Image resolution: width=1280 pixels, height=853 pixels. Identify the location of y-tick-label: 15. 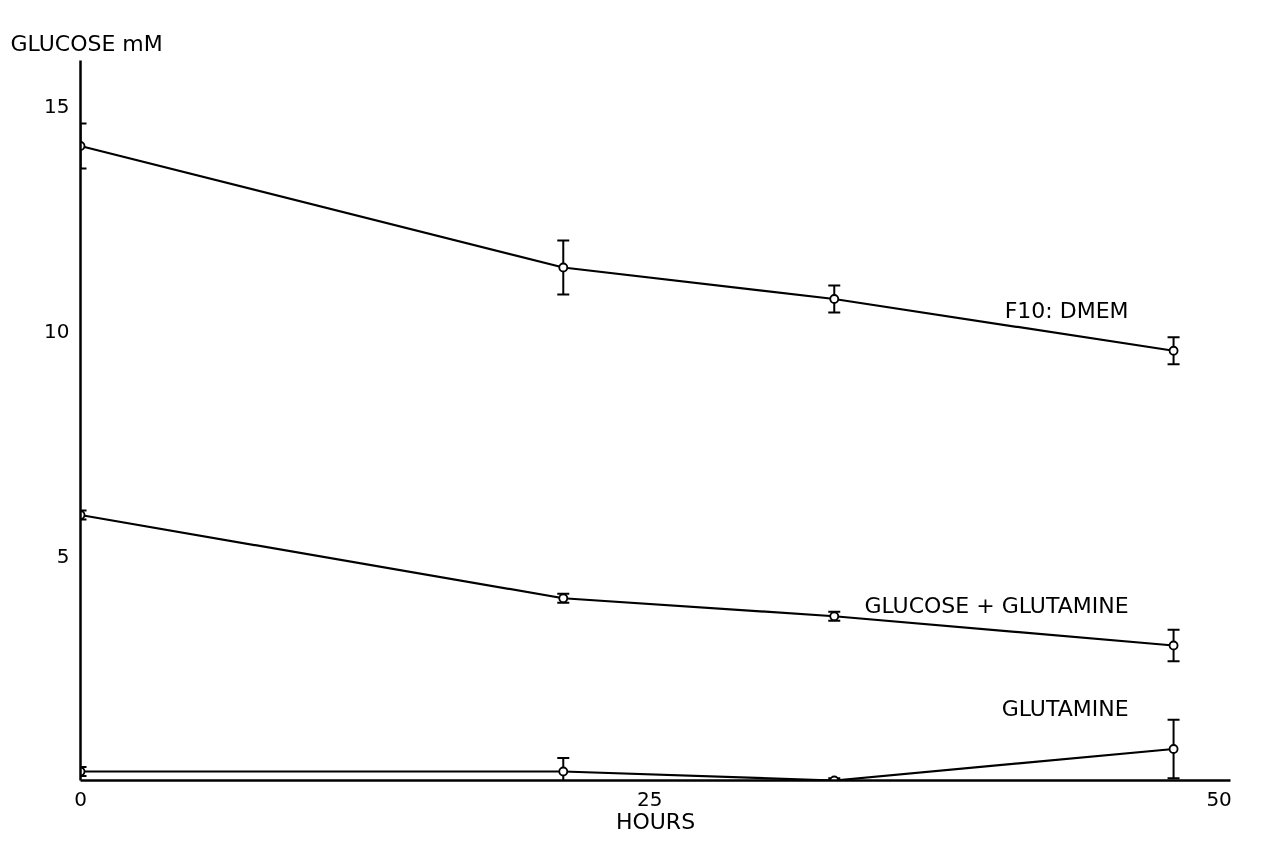
(57, 105).